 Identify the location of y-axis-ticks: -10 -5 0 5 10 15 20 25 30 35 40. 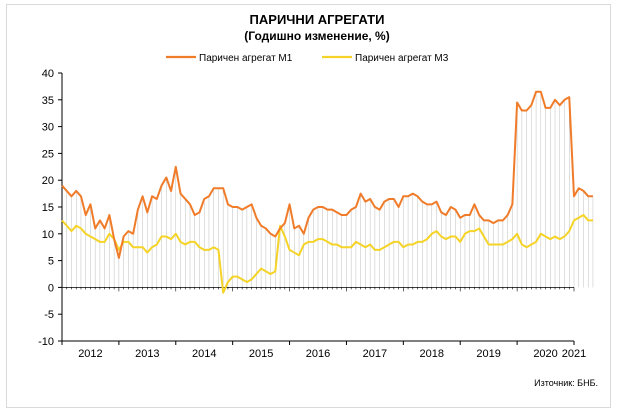
(50, 208).